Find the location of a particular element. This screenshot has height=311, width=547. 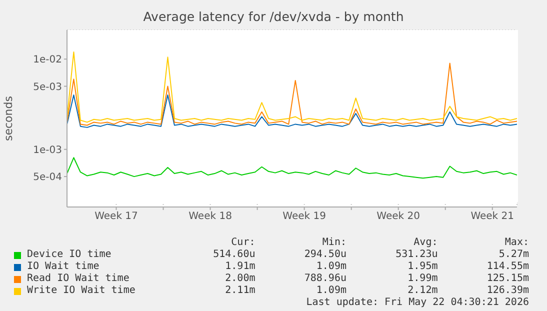

text: 2.12m is located at coordinates (422, 291).